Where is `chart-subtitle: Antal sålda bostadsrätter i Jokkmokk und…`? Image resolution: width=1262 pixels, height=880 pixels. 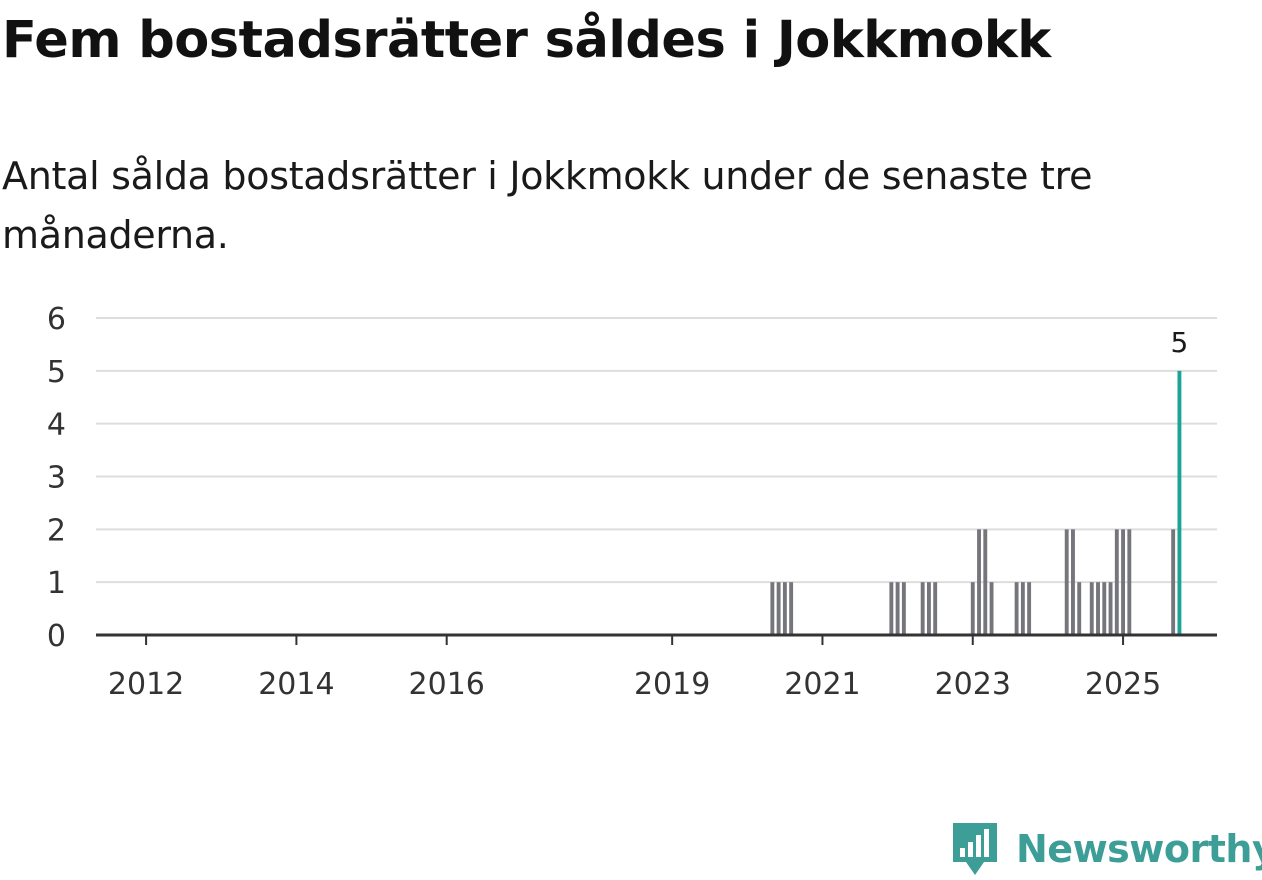 chart-subtitle: Antal sålda bostadsrätter i Jokkmokk und… is located at coordinates (547, 205).